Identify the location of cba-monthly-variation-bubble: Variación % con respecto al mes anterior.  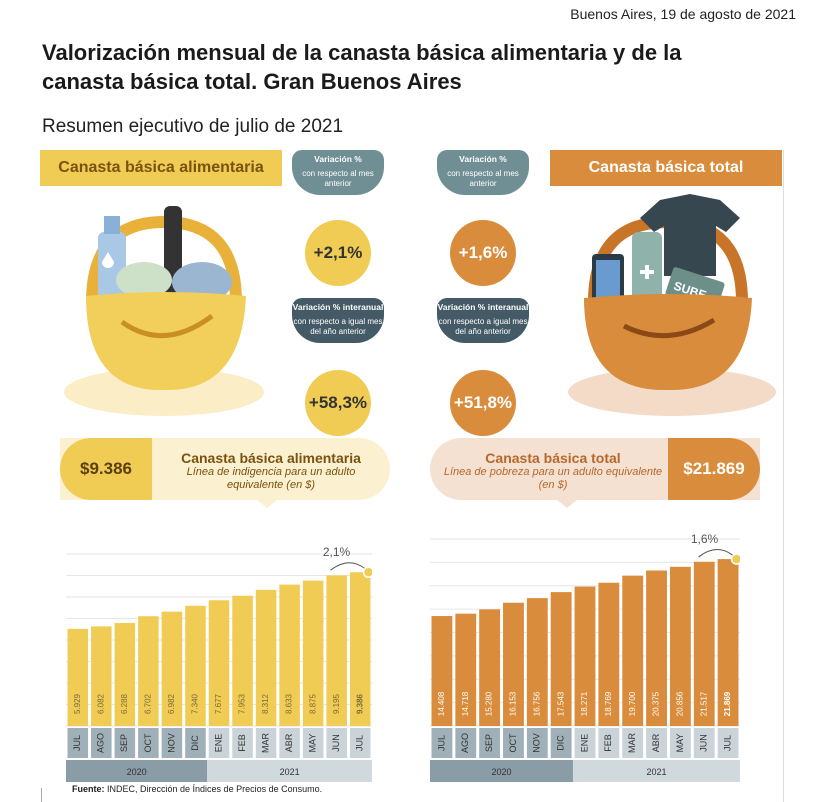
(338, 172).